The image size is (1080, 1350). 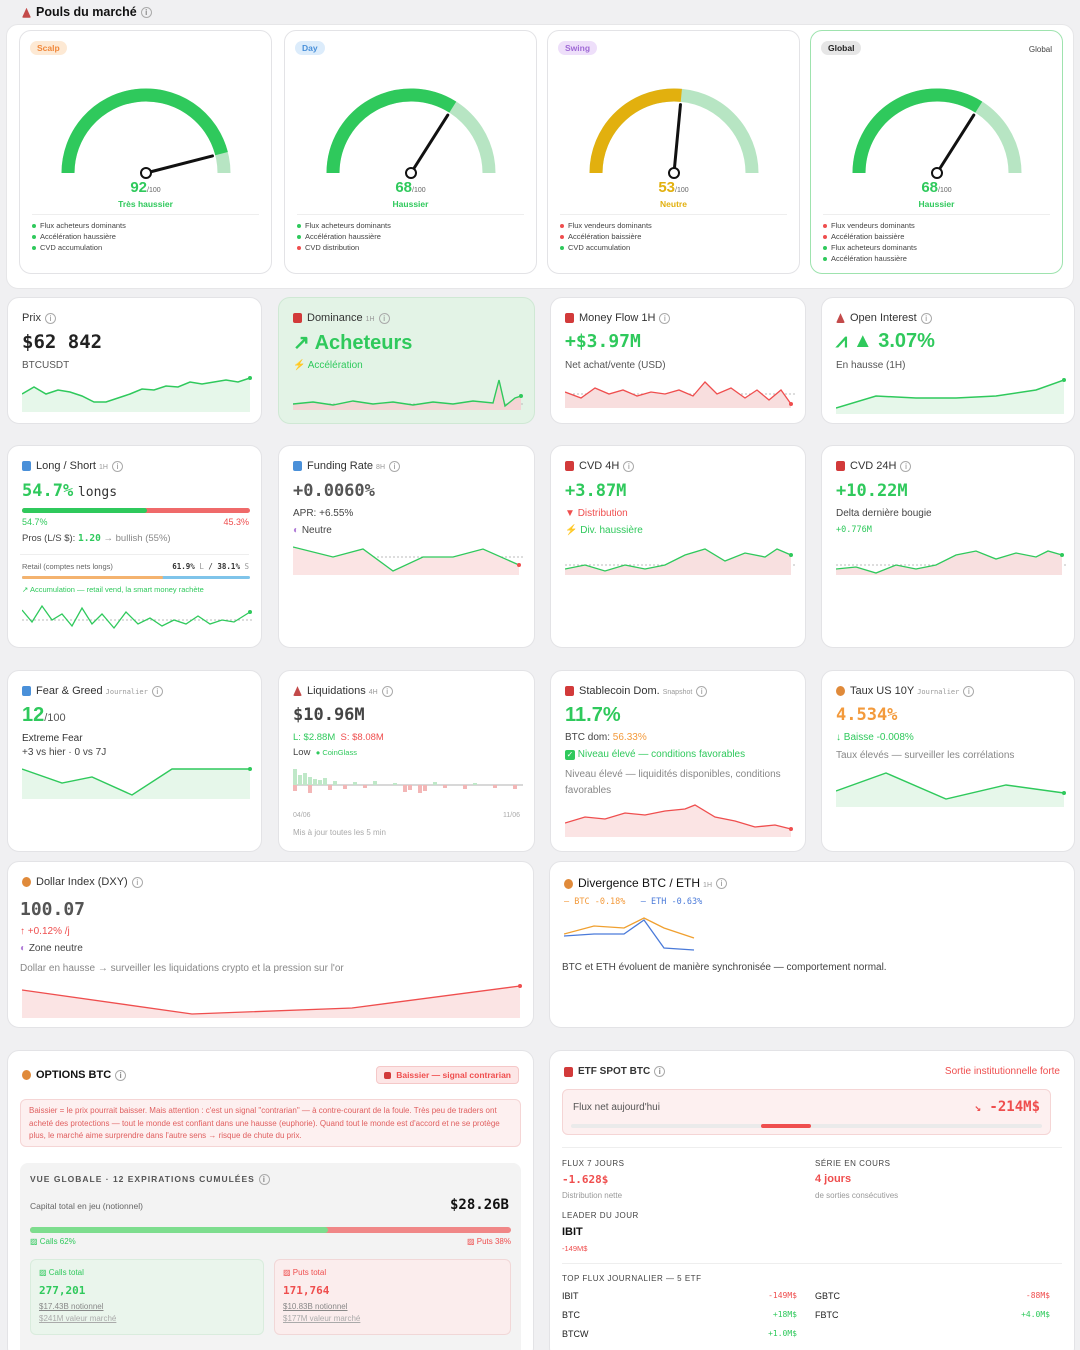 What do you see at coordinates (87, 12) in the screenshot?
I see `page-title: Pouls du marché i` at bounding box center [87, 12].